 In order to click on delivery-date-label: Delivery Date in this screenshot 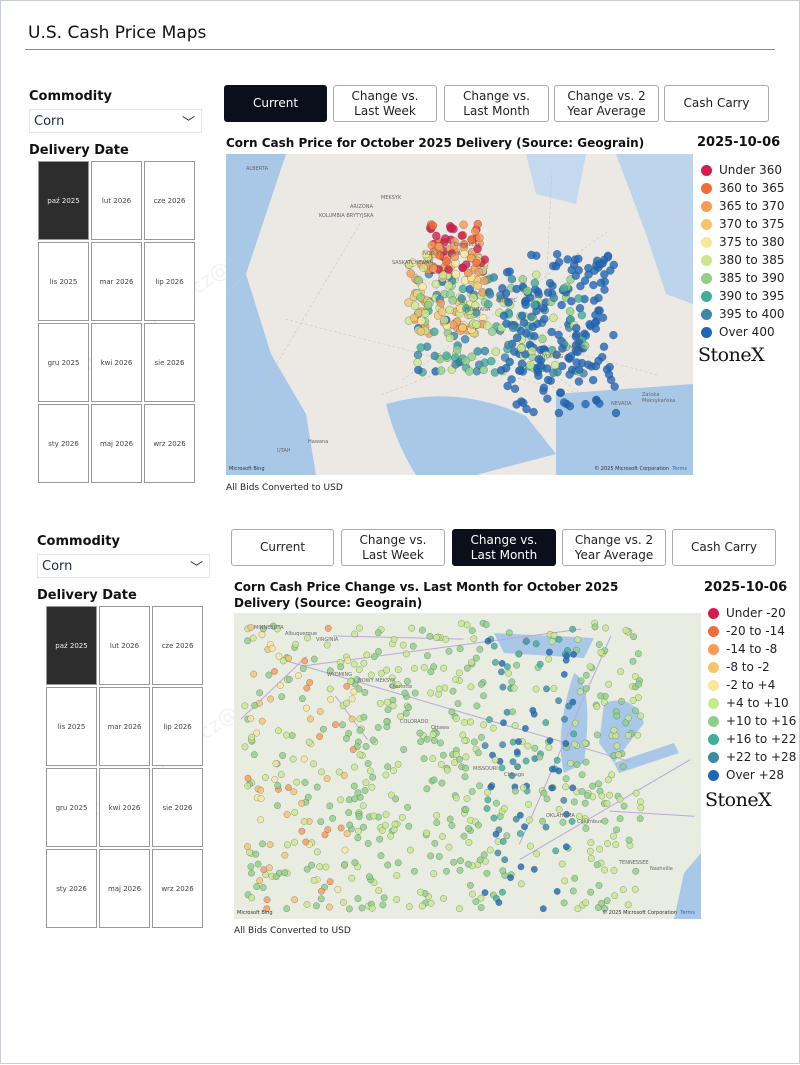, I will do `click(87, 595)`.